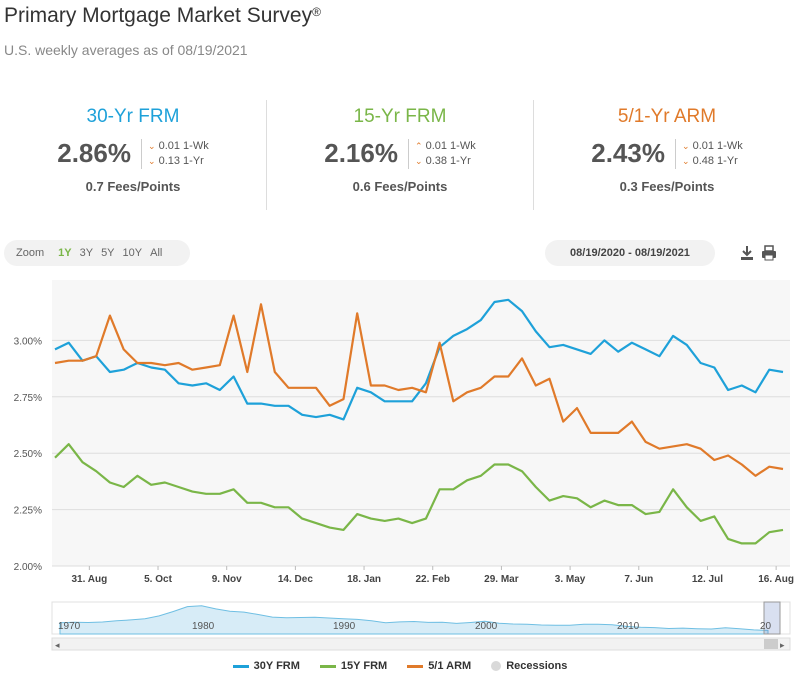 The height and width of the screenshot is (681, 800). I want to click on legend-item-recessions: Recessions, so click(529, 666).